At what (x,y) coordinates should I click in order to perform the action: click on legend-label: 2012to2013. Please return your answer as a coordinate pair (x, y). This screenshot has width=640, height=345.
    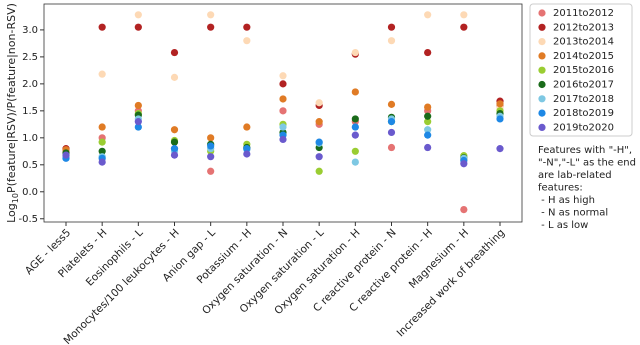
    Looking at the image, I should click on (583, 27).